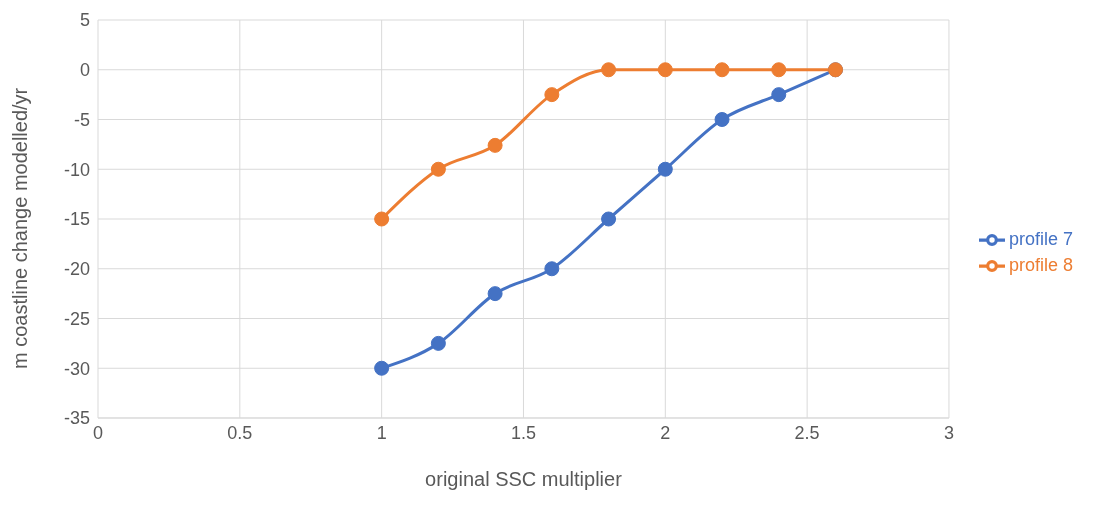 Image resolution: width=1105 pixels, height=506 pixels. Describe the element at coordinates (76, 219) in the screenshot. I see `y-tick-label: -15` at that location.